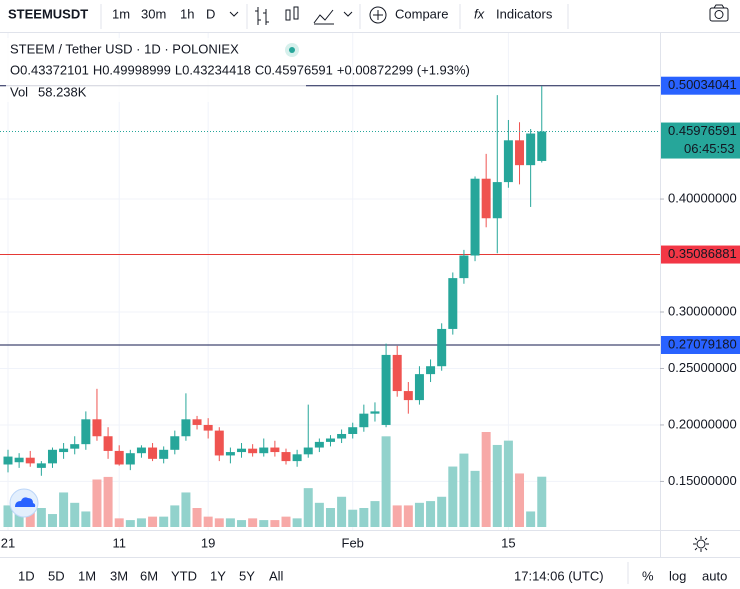  Describe the element at coordinates (208, 542) in the screenshot. I see `x-tick-label: 19` at that location.